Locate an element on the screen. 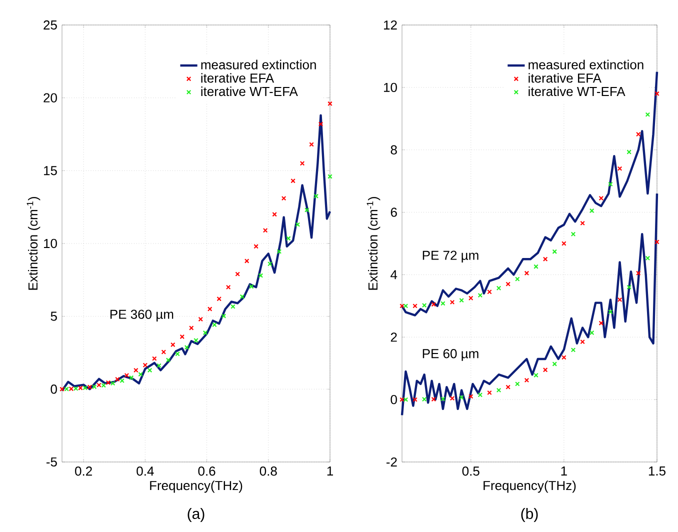 This screenshot has width=678, height=532. x-tick-label: 0.5 is located at coordinates (471, 471).